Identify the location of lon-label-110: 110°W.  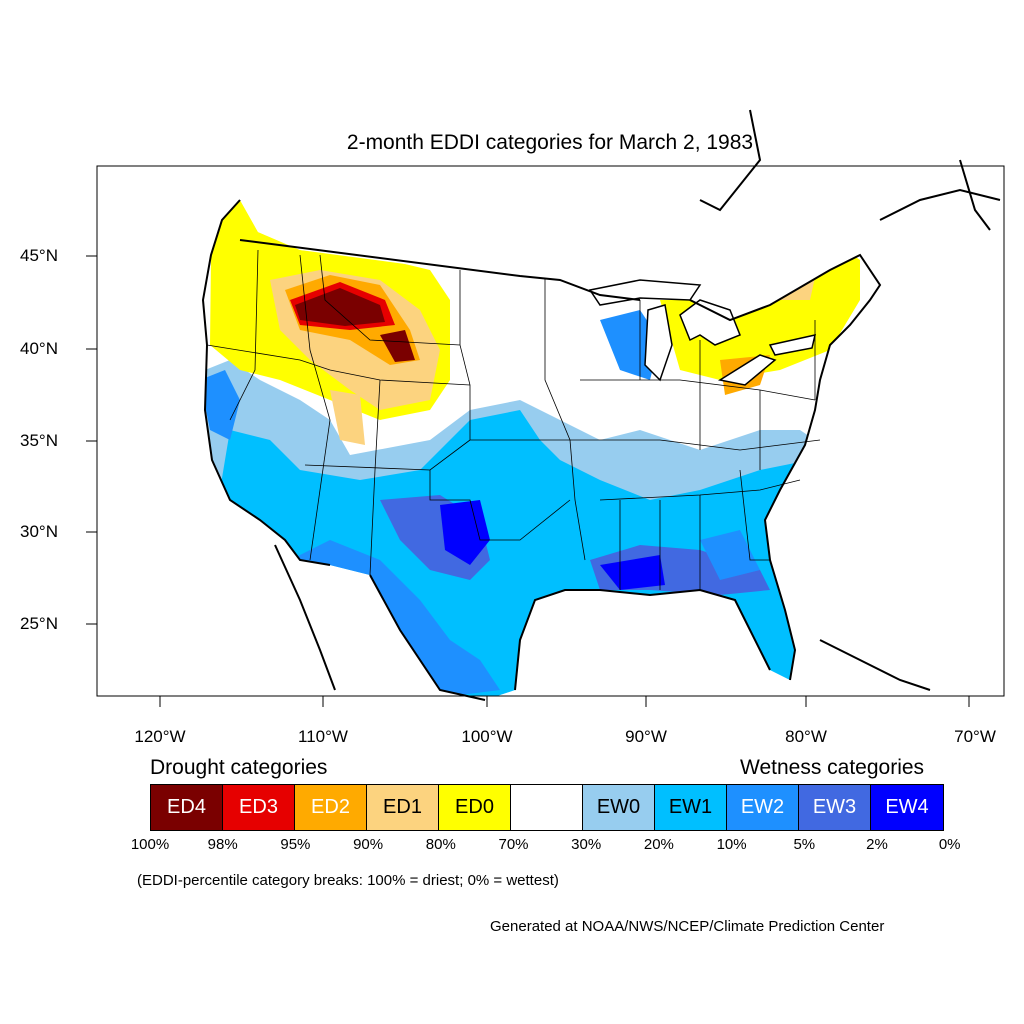
(323, 736).